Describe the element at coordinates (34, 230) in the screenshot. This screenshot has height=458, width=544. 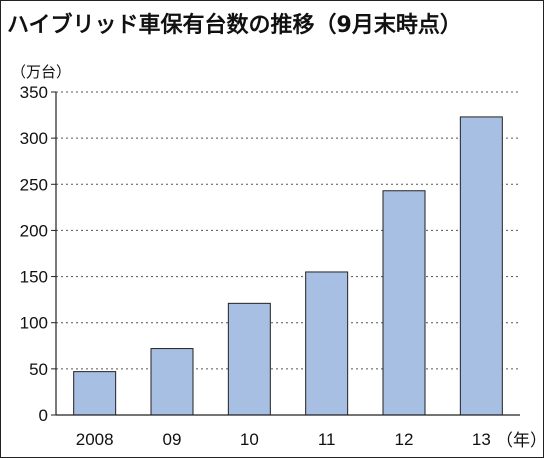
I see `y-tick-label: 200` at that location.